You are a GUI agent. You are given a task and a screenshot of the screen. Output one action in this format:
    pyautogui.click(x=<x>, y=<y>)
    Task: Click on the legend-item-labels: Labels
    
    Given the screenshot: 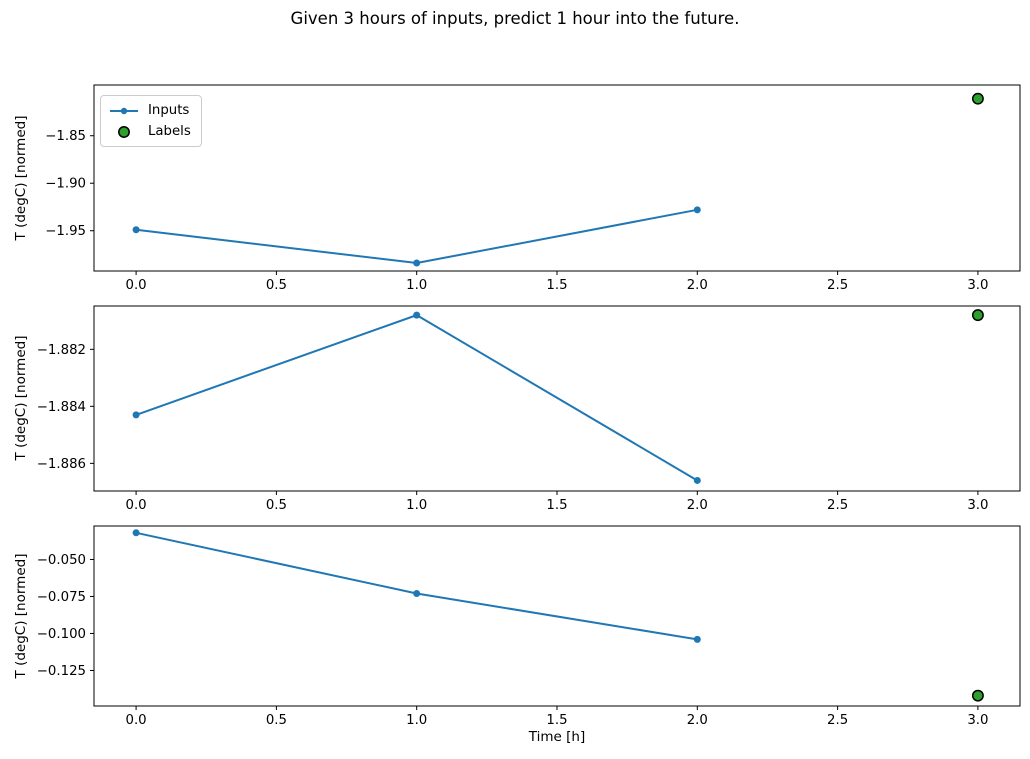 What is the action you would take?
    pyautogui.click(x=150, y=131)
    